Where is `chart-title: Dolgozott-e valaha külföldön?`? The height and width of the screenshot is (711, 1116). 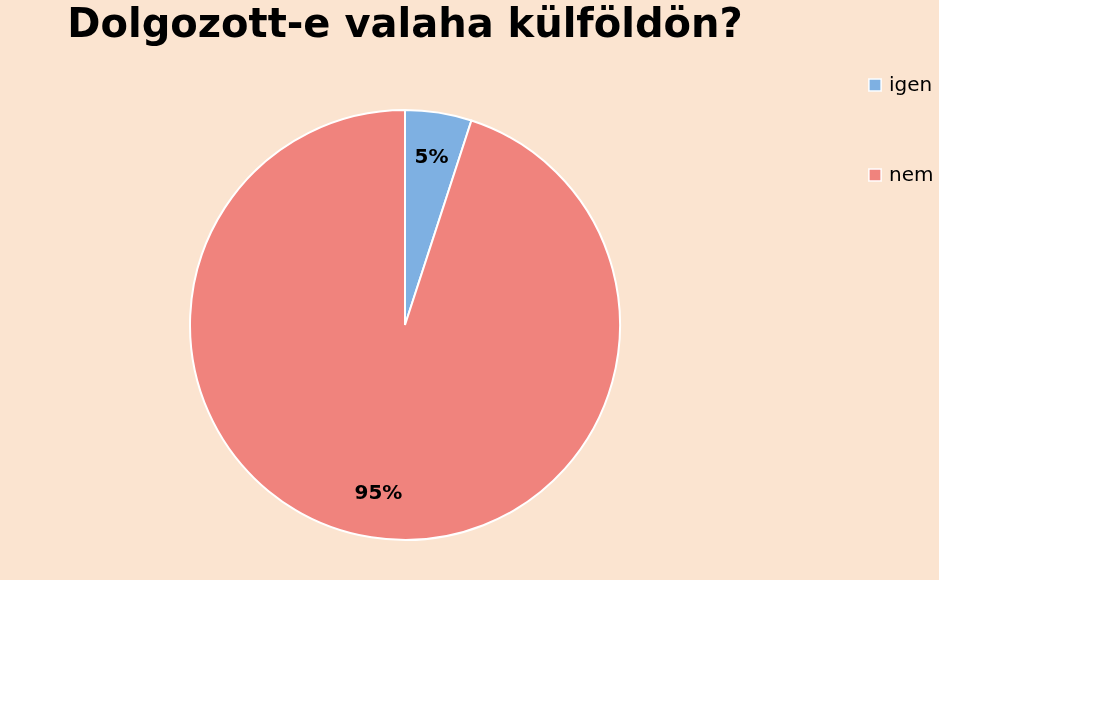 chart-title: Dolgozott-e valaha külföldön? is located at coordinates (405, 23).